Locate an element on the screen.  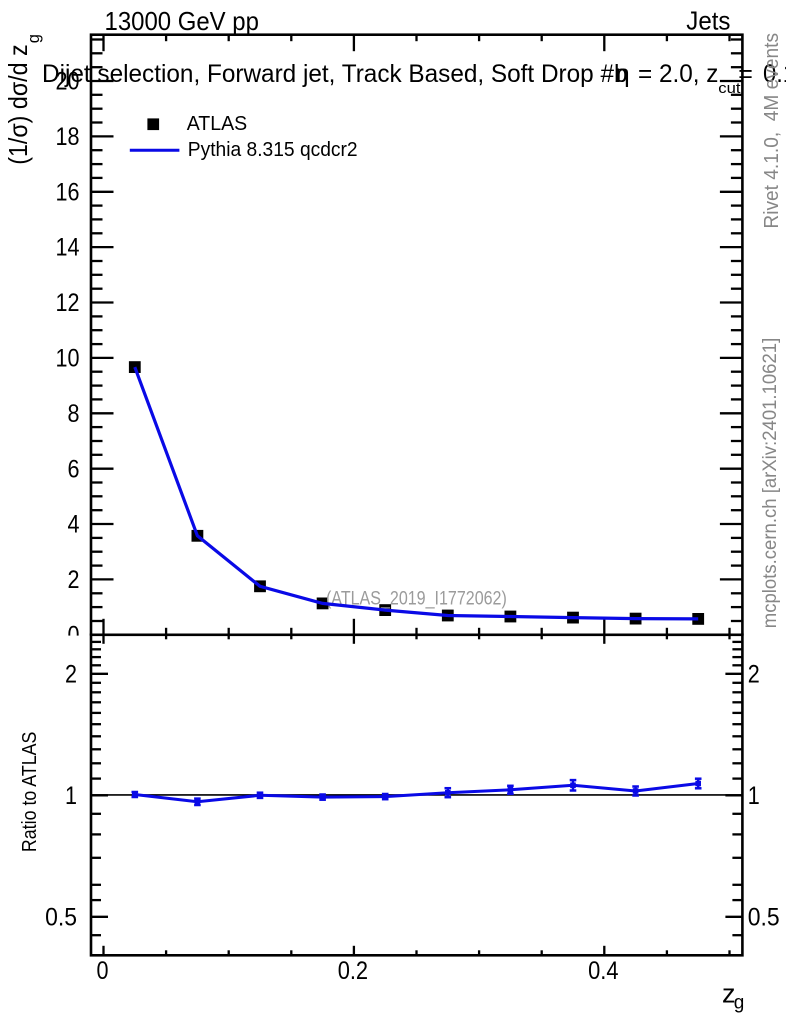
svg-text: 0.1 is located at coordinates (774, 74).